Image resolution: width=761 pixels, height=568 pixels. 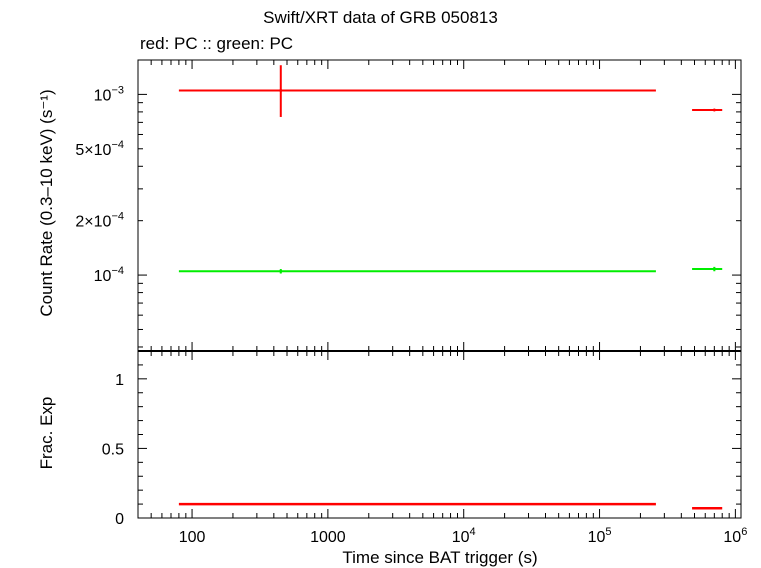 I want to click on x-tick-label: 10⁶, so click(x=735, y=536).